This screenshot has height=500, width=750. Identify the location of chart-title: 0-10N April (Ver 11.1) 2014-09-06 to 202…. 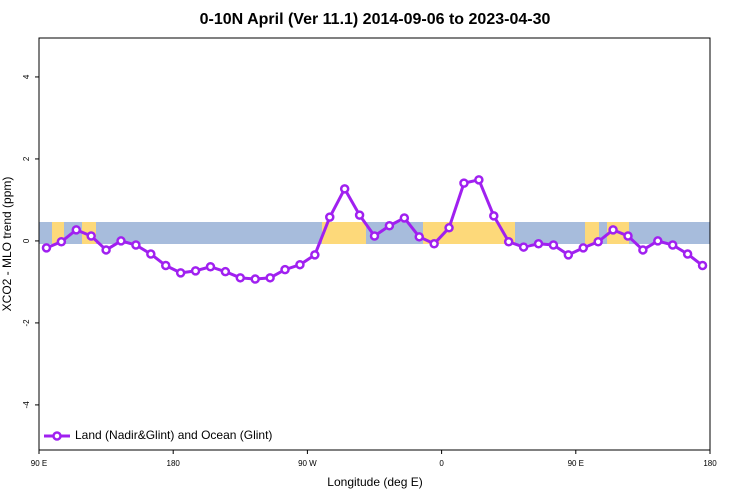
(375, 19).